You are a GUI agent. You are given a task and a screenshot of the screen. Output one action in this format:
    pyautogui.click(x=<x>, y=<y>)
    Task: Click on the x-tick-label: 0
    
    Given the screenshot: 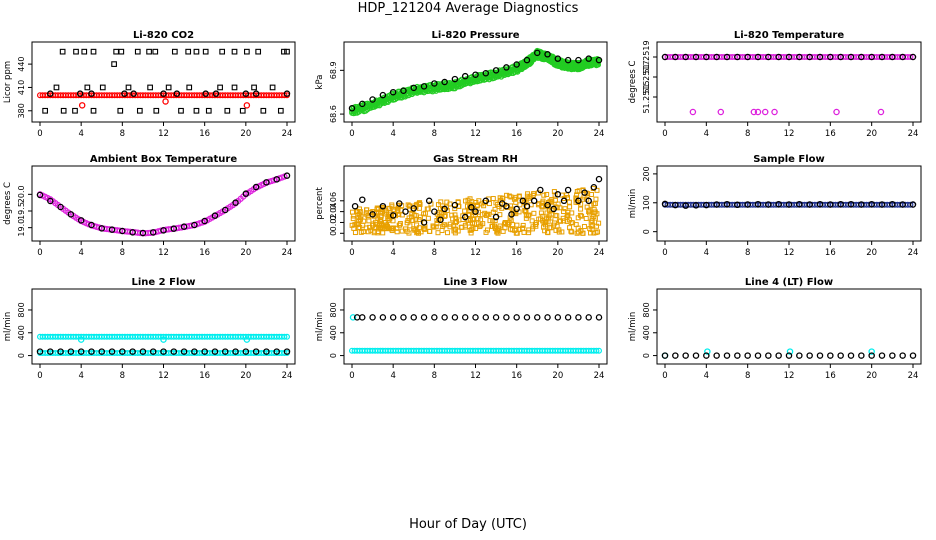 What is the action you would take?
    pyautogui.click(x=664, y=134)
    